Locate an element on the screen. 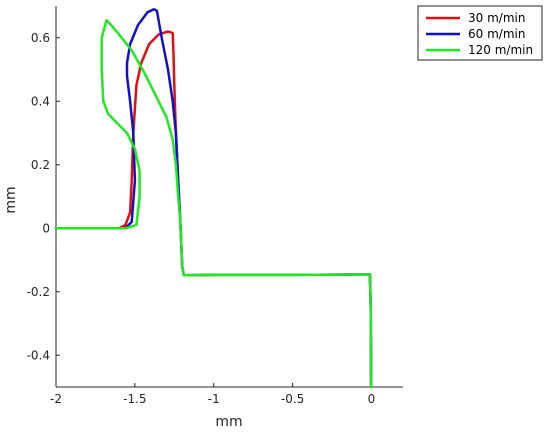 Image resolution: width=550 pixels, height=432 pixels. y-axis-title: mm is located at coordinates (11, 199).